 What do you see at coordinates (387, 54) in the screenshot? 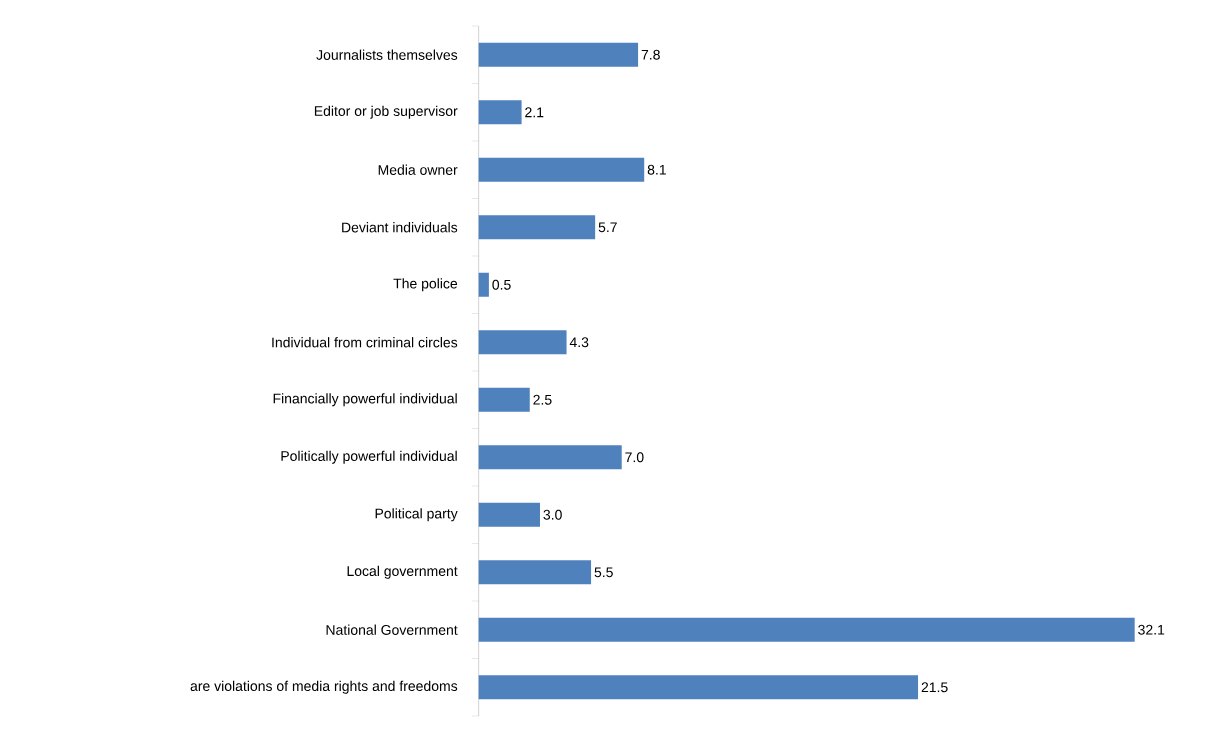
I see `y-tick-label: Journalists themselves` at bounding box center [387, 54].